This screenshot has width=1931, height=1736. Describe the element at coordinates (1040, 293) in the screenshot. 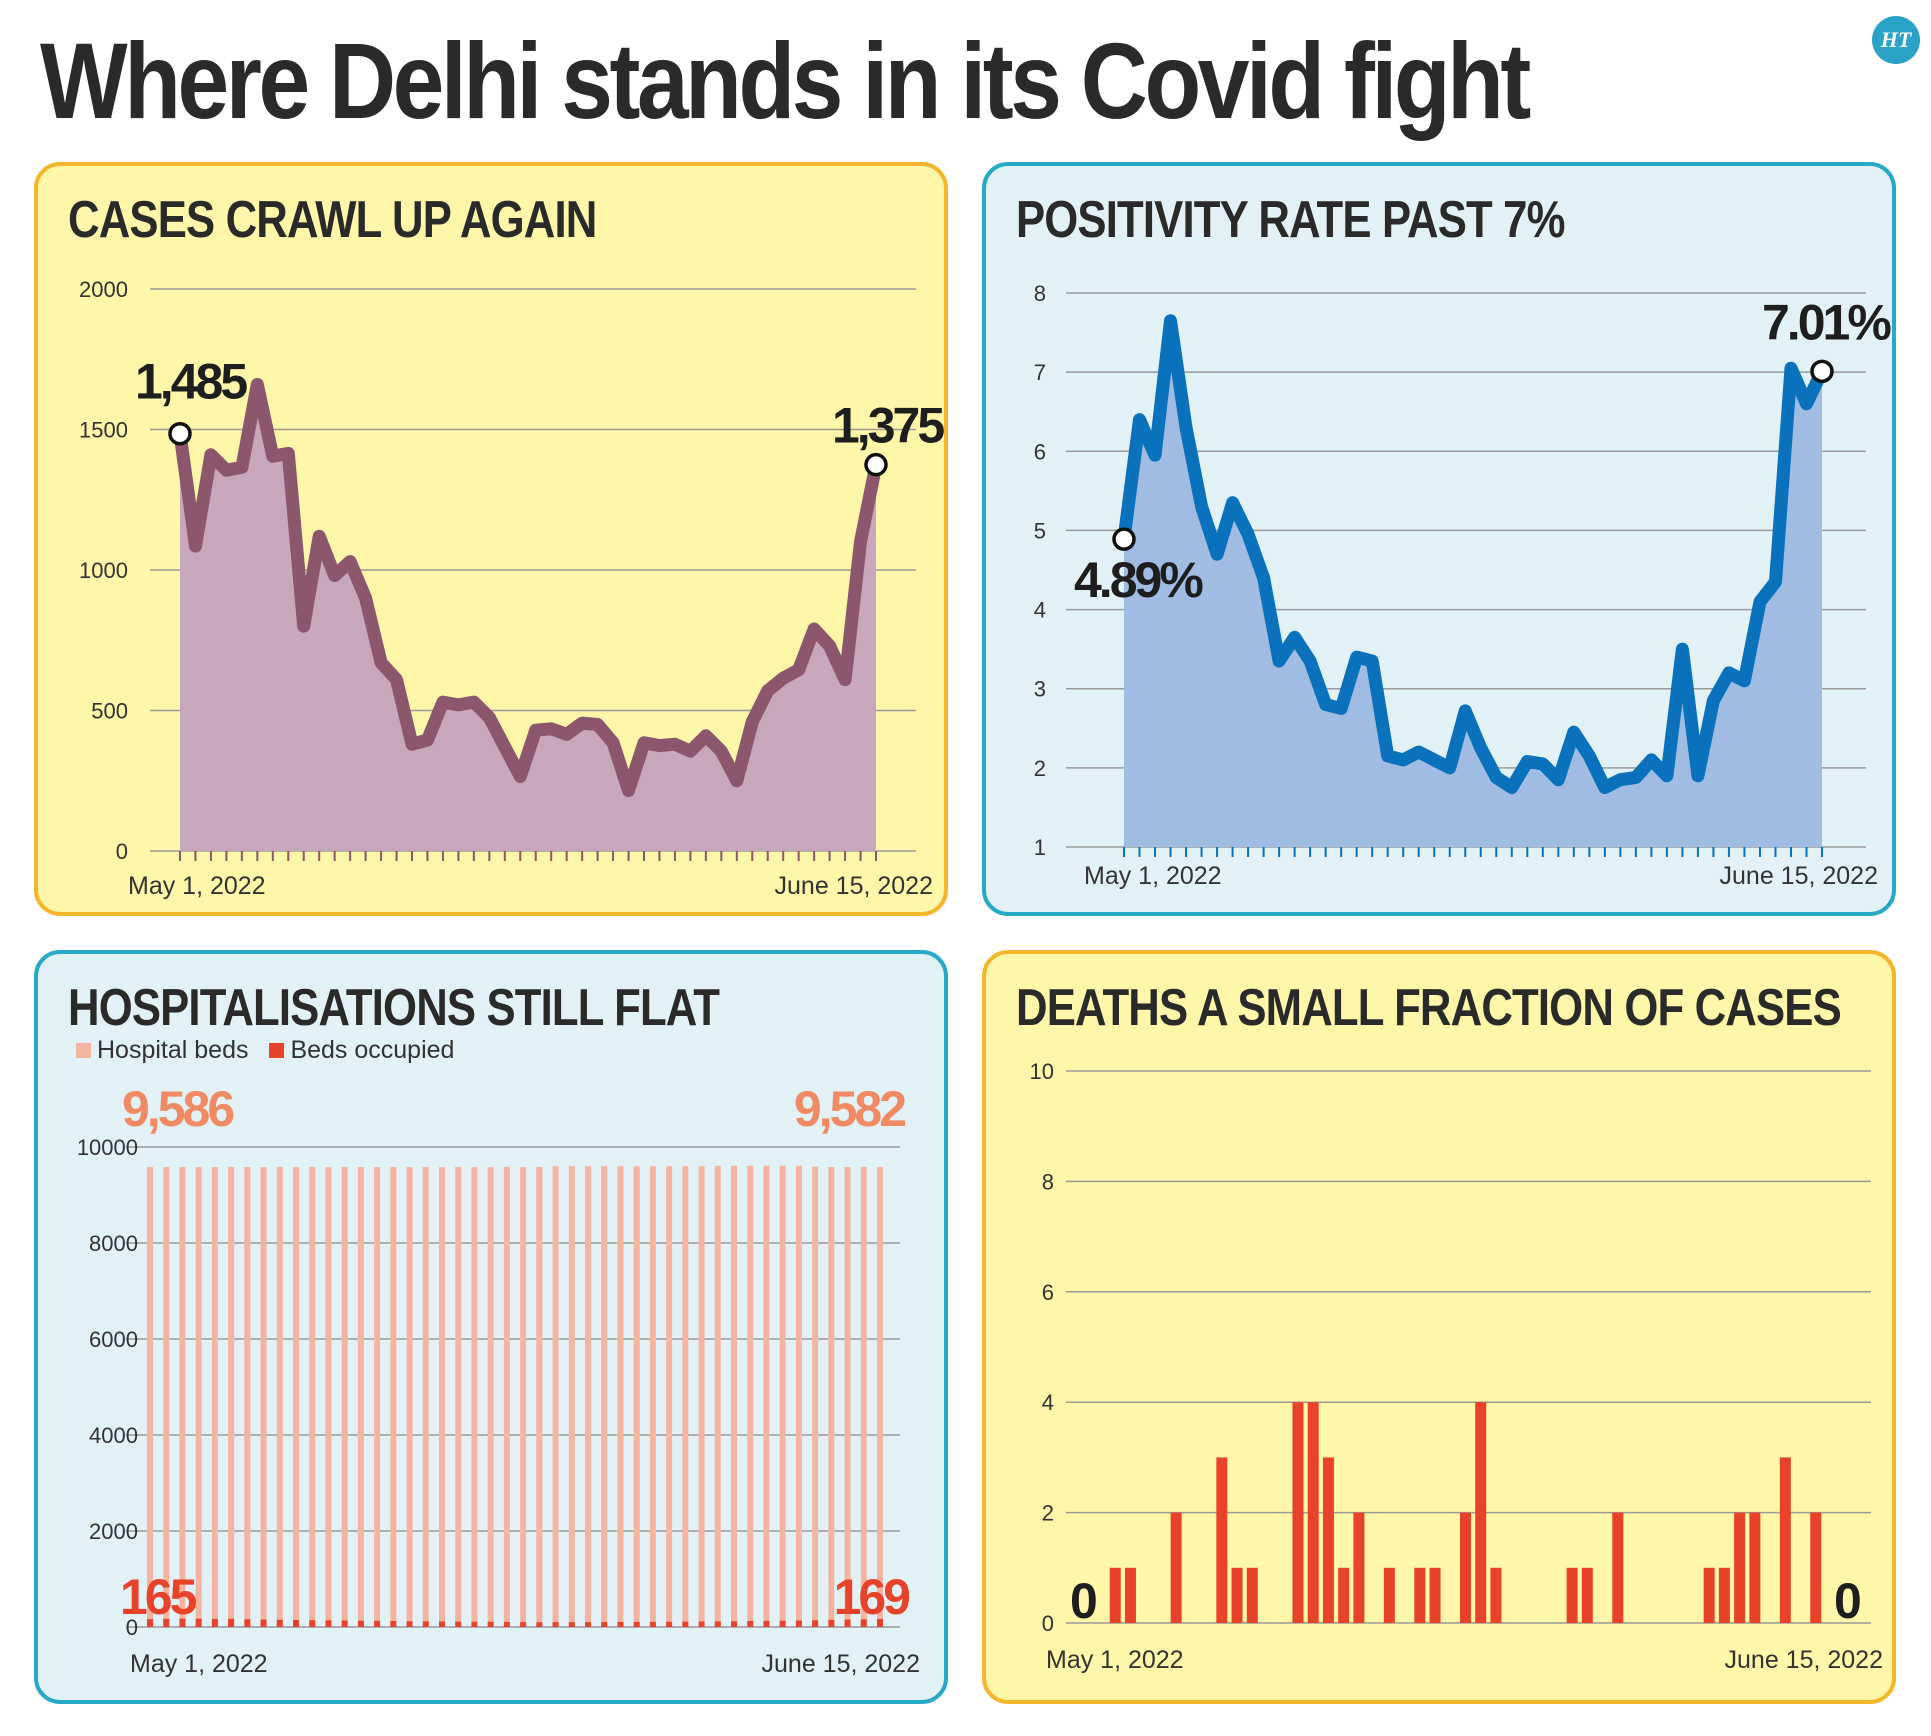

I see `positivity-y-tick-label: 8` at that location.